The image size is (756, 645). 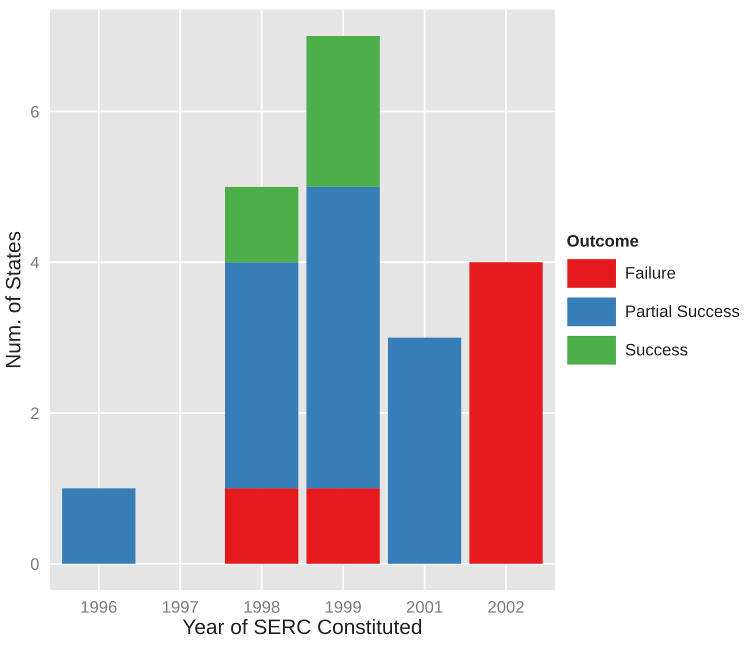 I want to click on legend-label: Failure, so click(x=651, y=272).